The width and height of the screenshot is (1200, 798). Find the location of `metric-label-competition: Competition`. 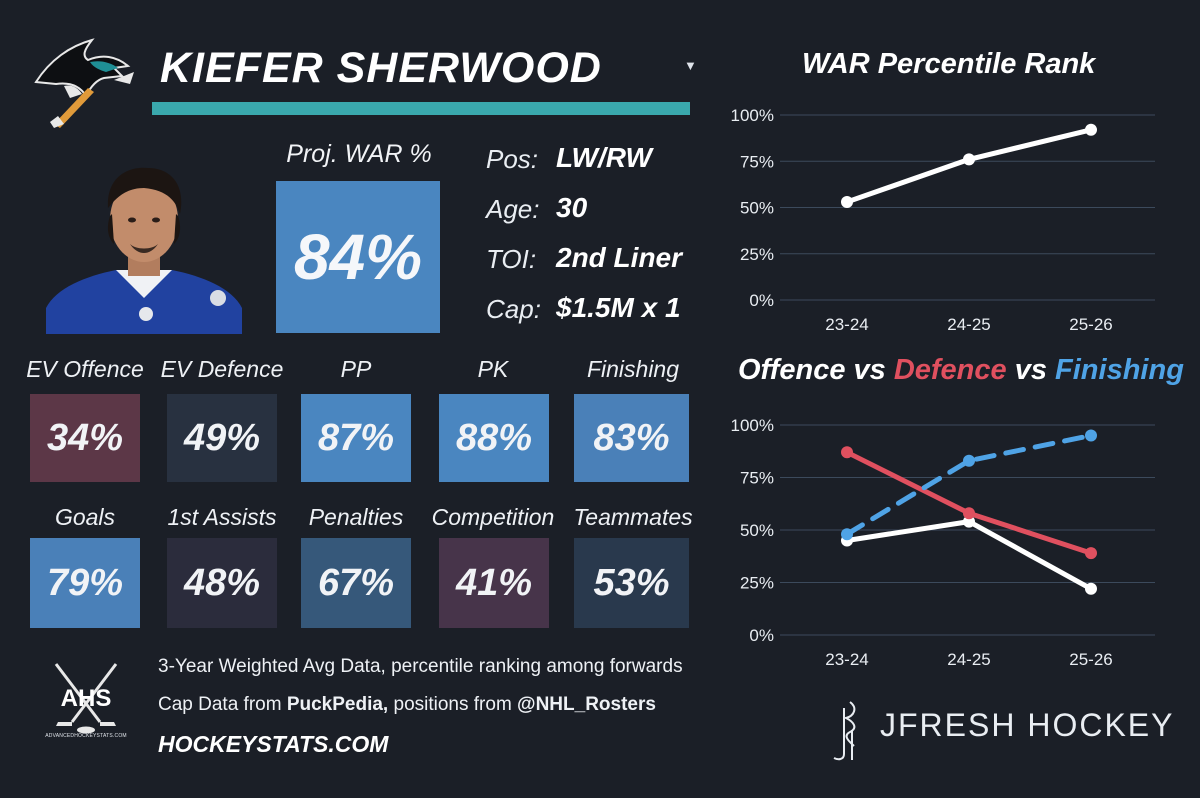

metric-label-competition: Competition is located at coordinates (493, 517).